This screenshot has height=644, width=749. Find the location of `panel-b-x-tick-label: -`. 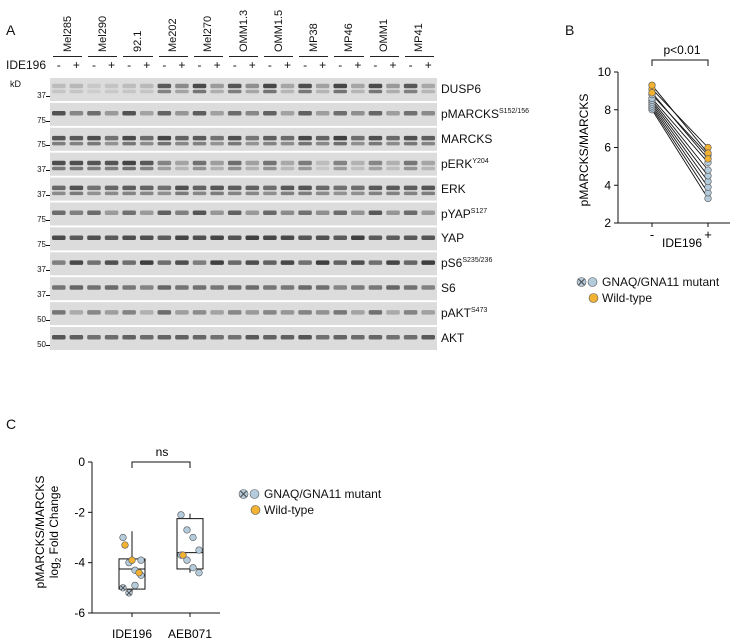

panel-b-x-tick-label: - is located at coordinates (652, 234).